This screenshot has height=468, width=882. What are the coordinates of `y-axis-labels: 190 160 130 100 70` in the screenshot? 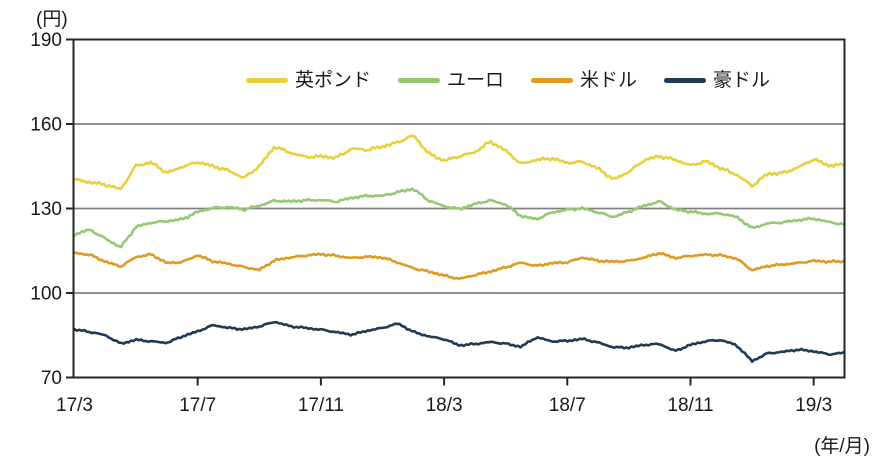 It's located at (46, 209).